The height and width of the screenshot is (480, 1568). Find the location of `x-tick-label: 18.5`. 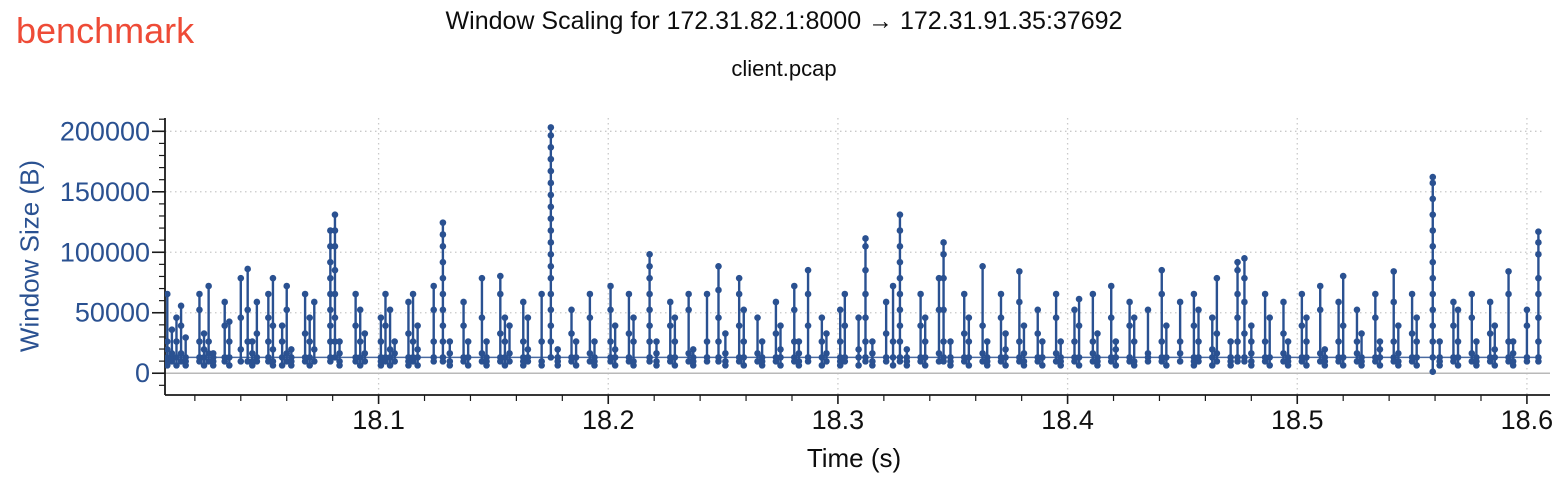

x-tick-label: 18.5 is located at coordinates (1297, 420).